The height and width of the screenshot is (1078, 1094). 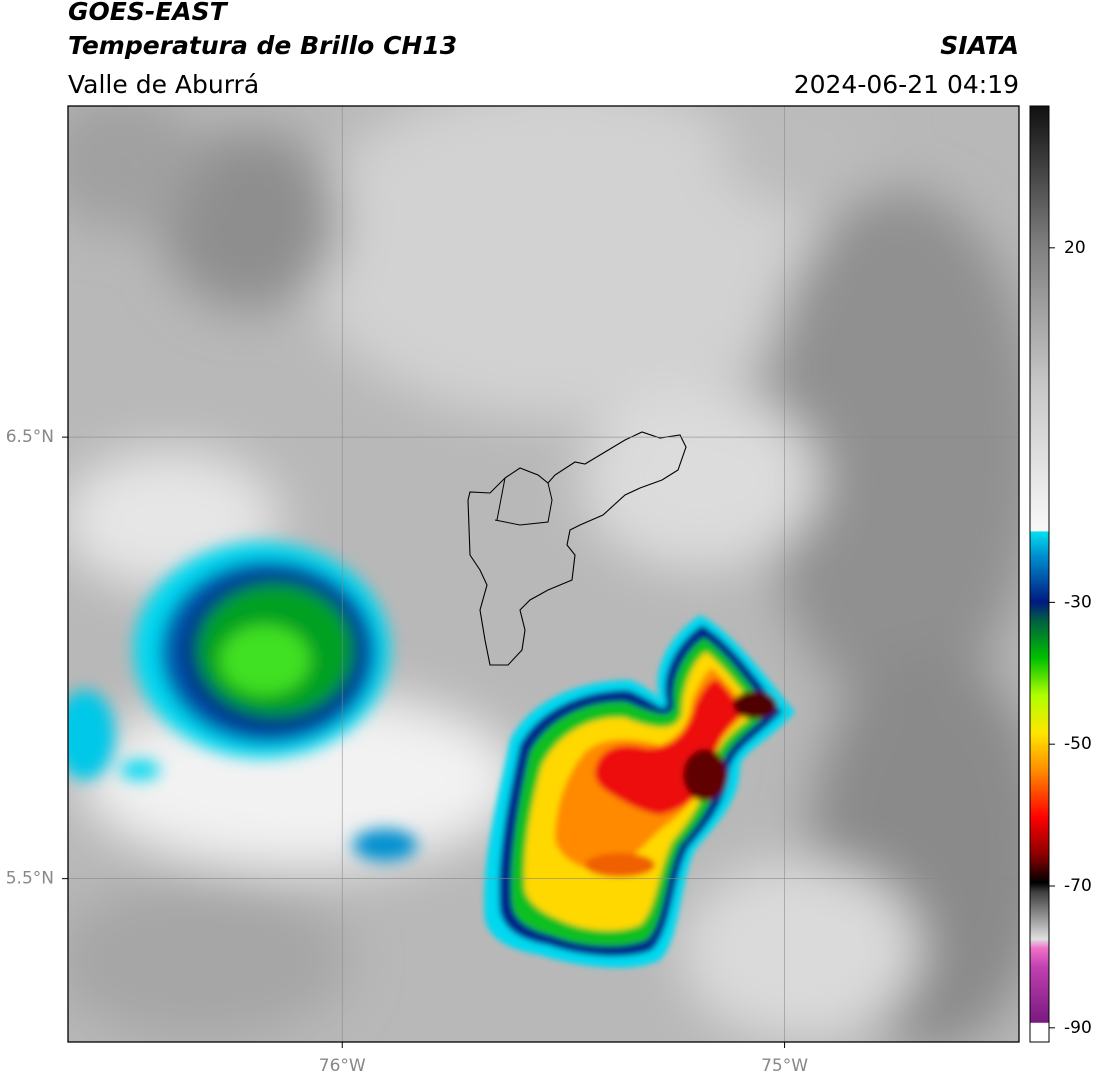 What do you see at coordinates (1078, 602) in the screenshot?
I see `colorbar-tick-label: -30` at bounding box center [1078, 602].